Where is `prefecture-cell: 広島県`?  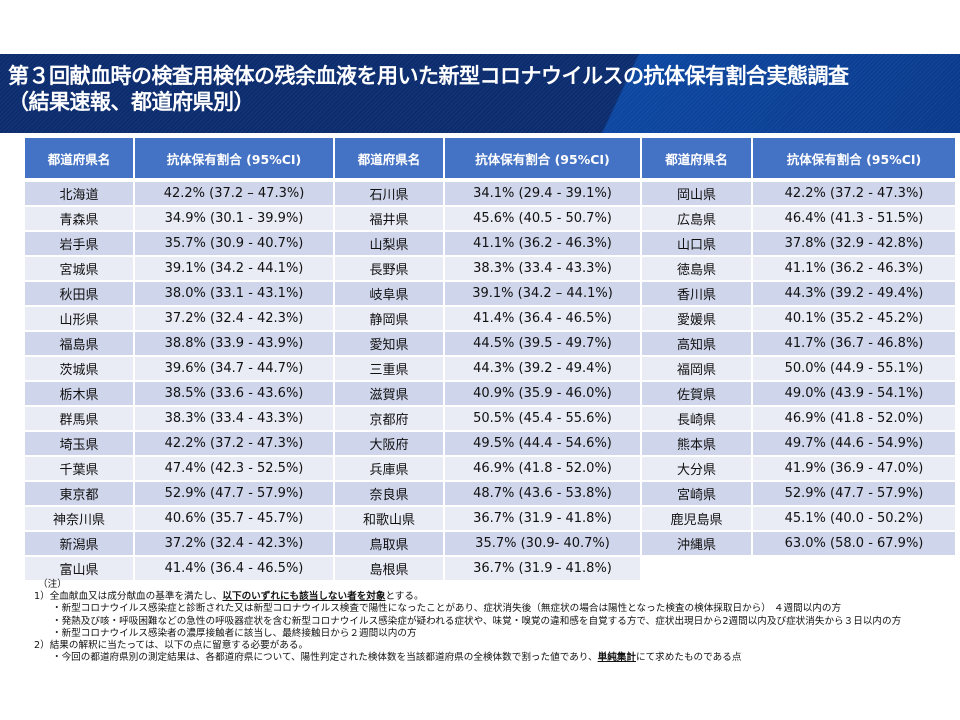
prefecture-cell: 広島県 is located at coordinates (696, 218).